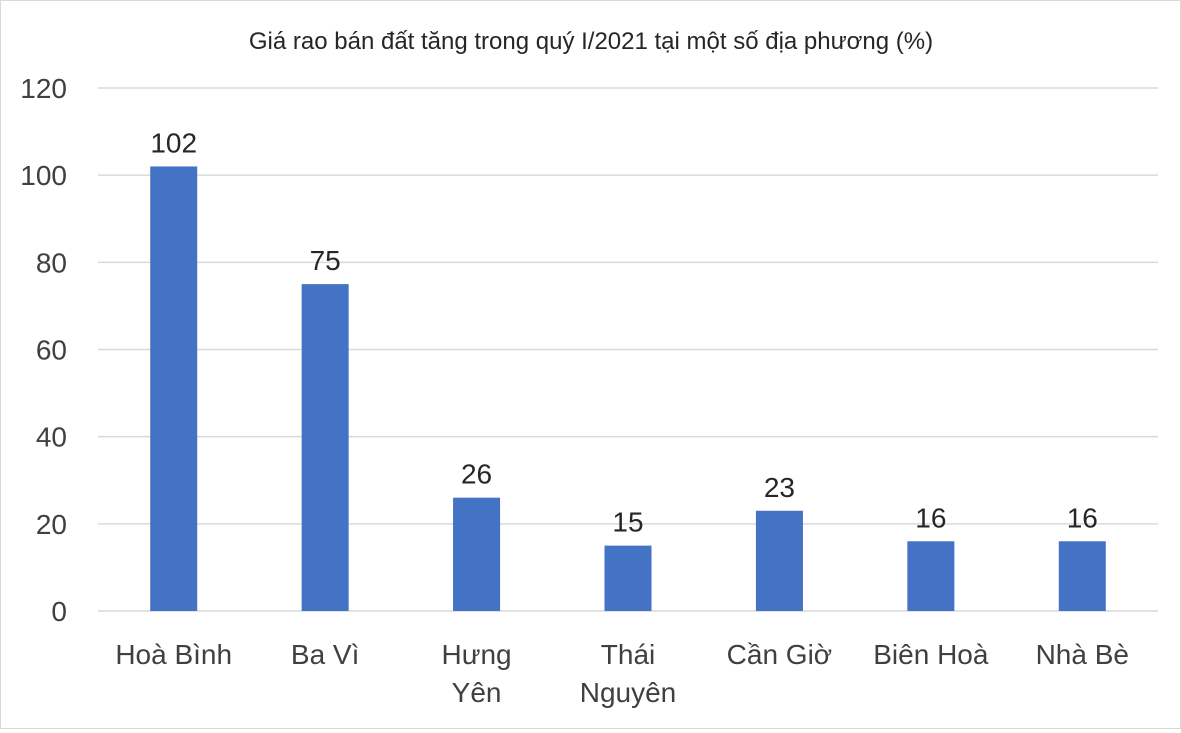 This screenshot has width=1181, height=733. Describe the element at coordinates (628, 692) in the screenshot. I see `x-tick-label: Nguyên` at that location.